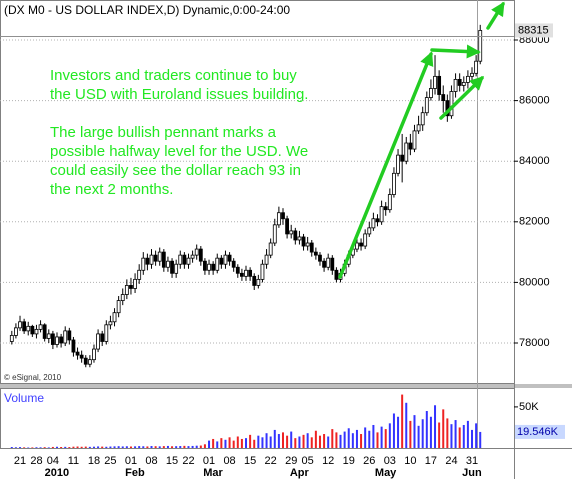 The width and height of the screenshot is (572, 479). What do you see at coordinates (472, 473) in the screenshot?
I see `x-month-label: Jun` at bounding box center [472, 473].